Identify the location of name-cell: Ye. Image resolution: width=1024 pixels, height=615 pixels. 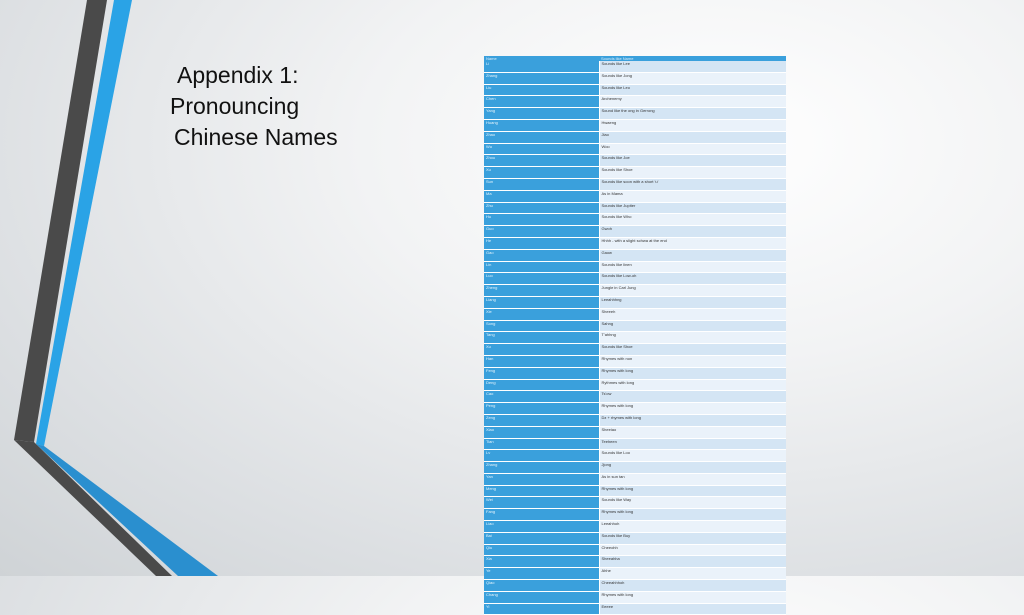
(542, 574).